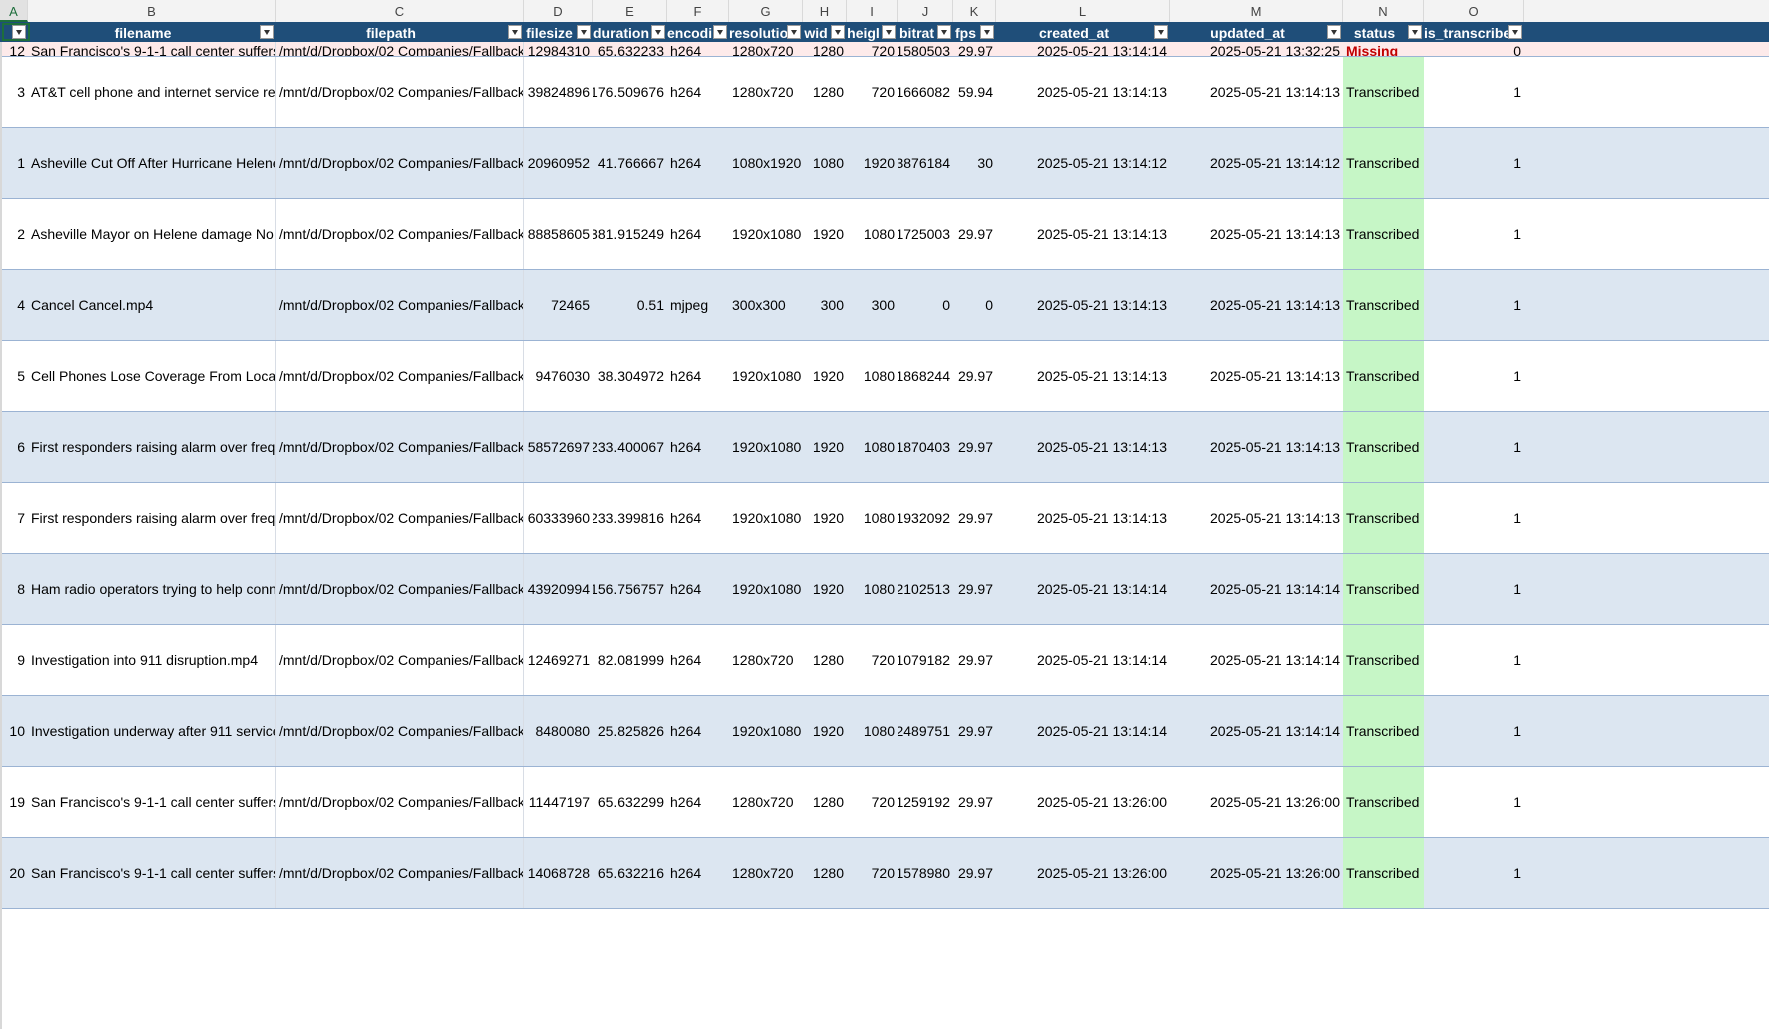 This screenshot has width=1769, height=1029. Describe the element at coordinates (989, 305) in the screenshot. I see `cell-fps: 0` at that location.